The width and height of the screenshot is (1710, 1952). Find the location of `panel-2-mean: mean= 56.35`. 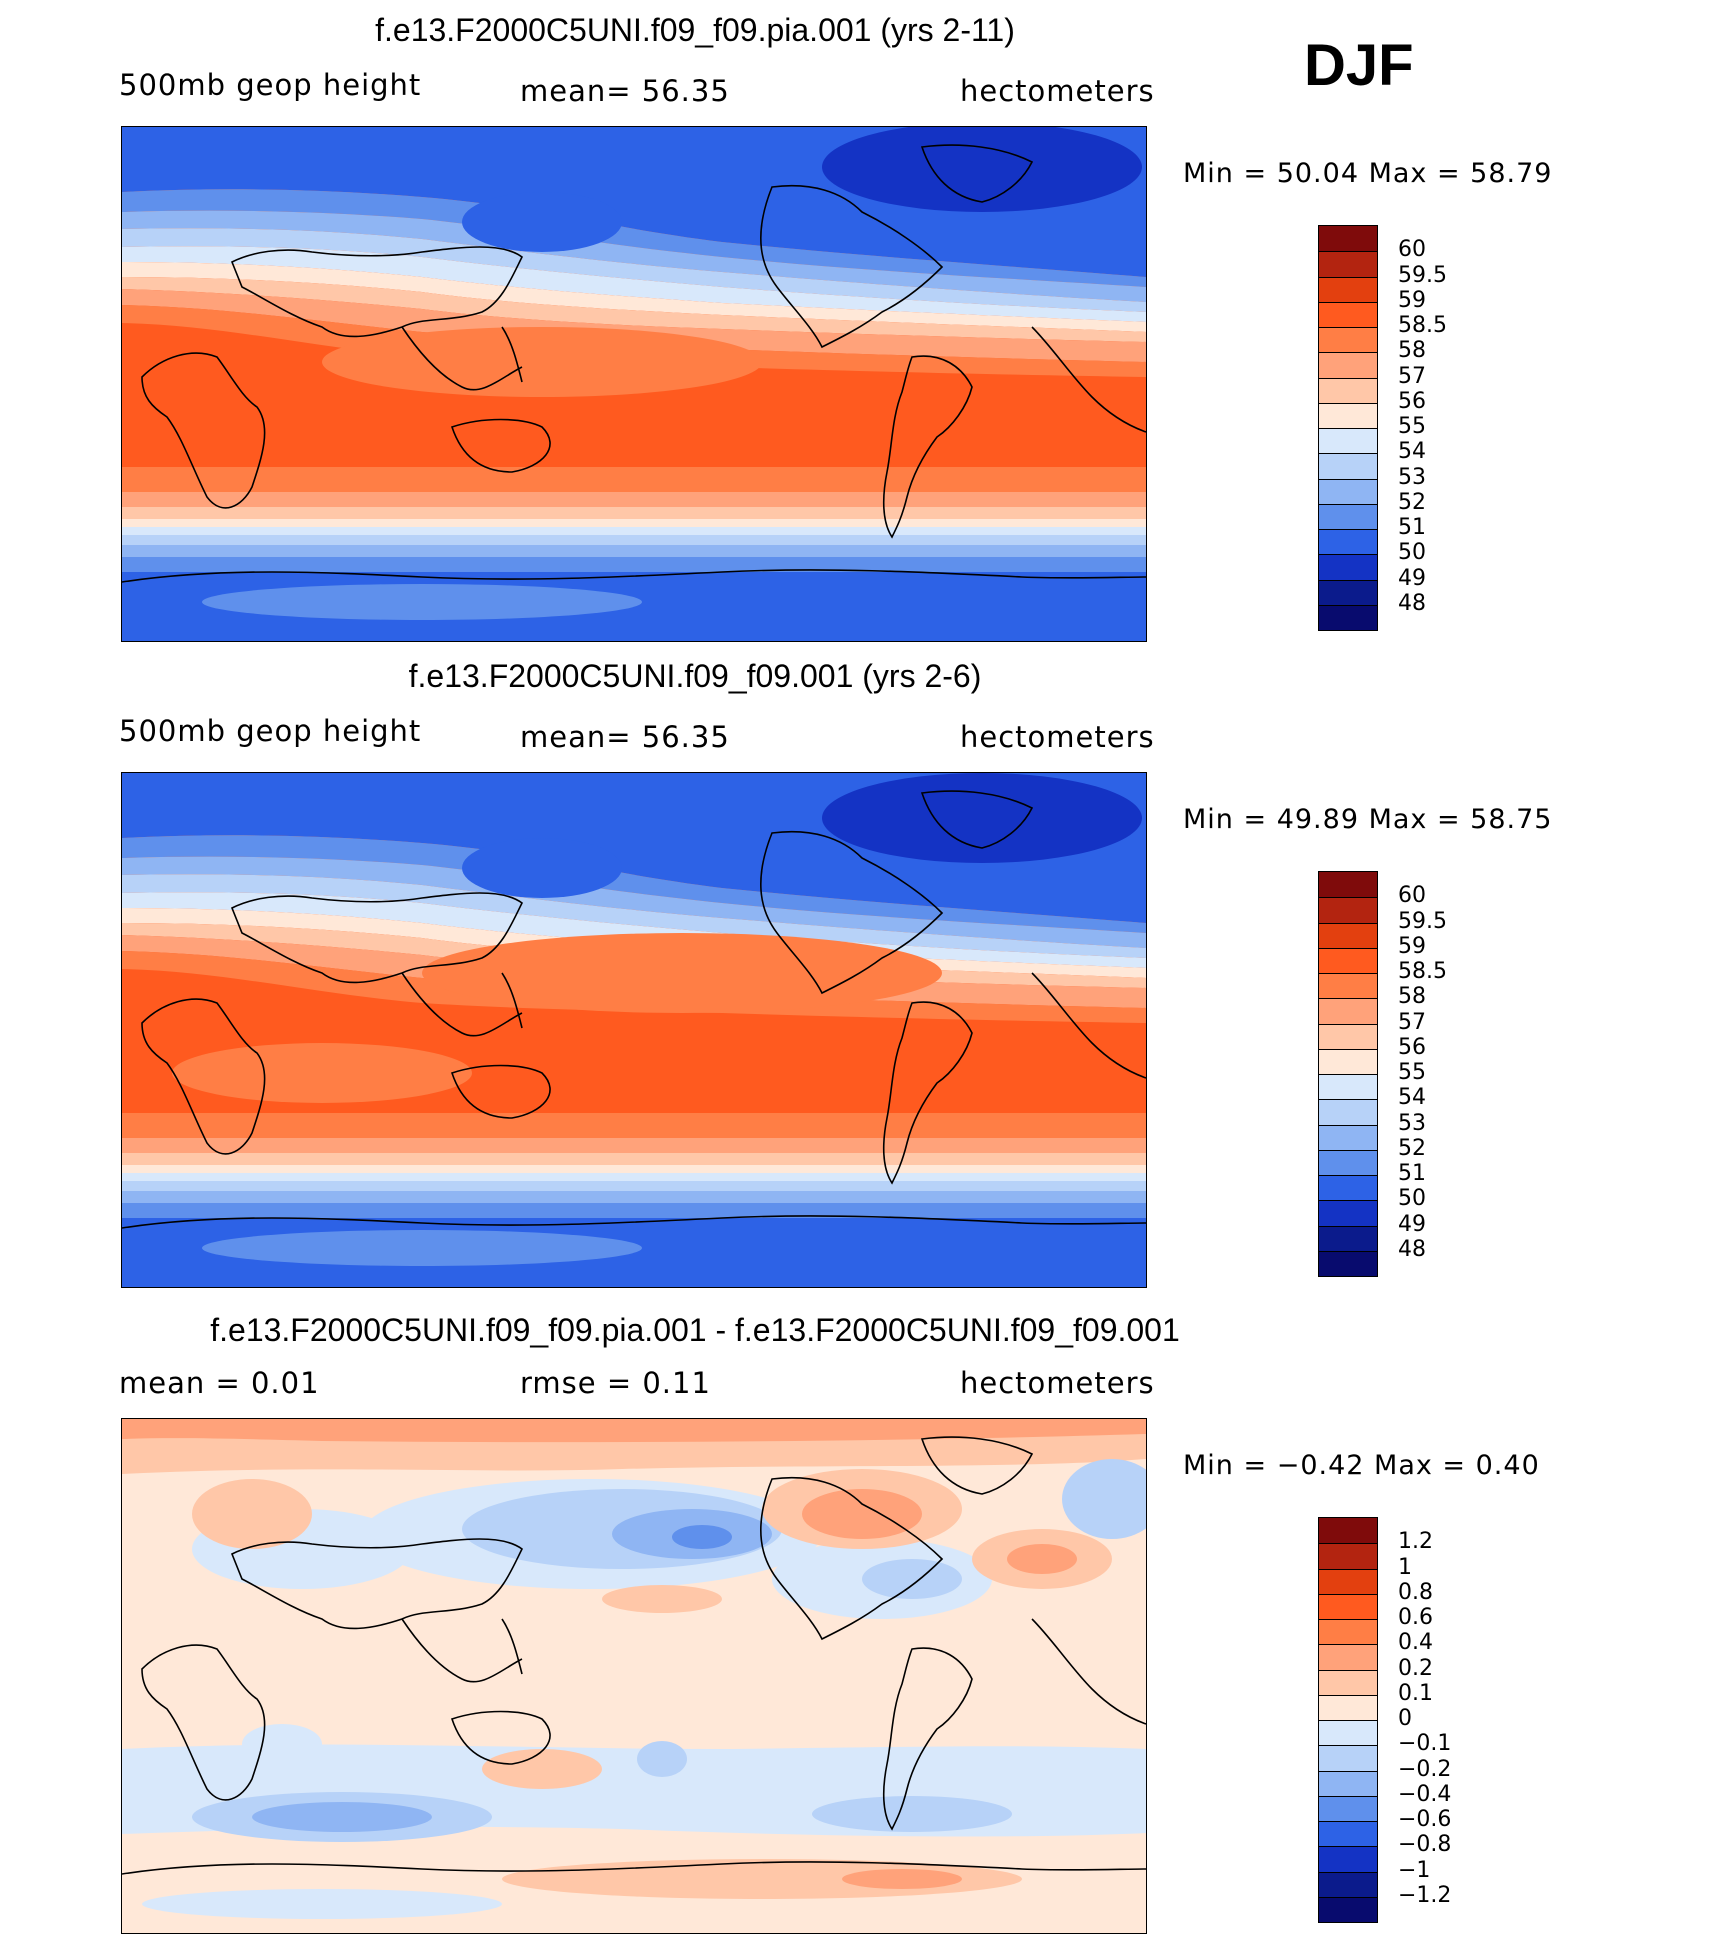

panel-2-mean: mean= 56.35 is located at coordinates (625, 737).